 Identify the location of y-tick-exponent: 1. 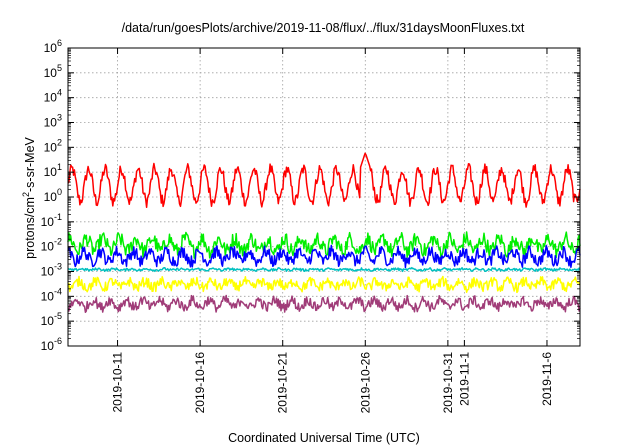
(59, 167).